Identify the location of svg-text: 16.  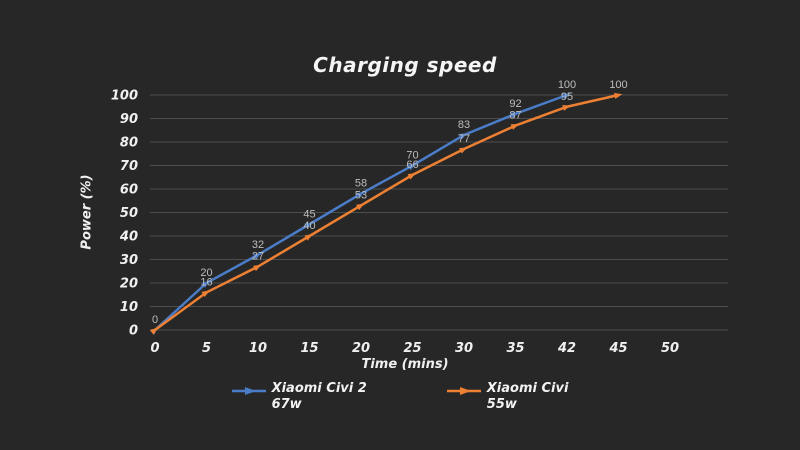
(206, 282).